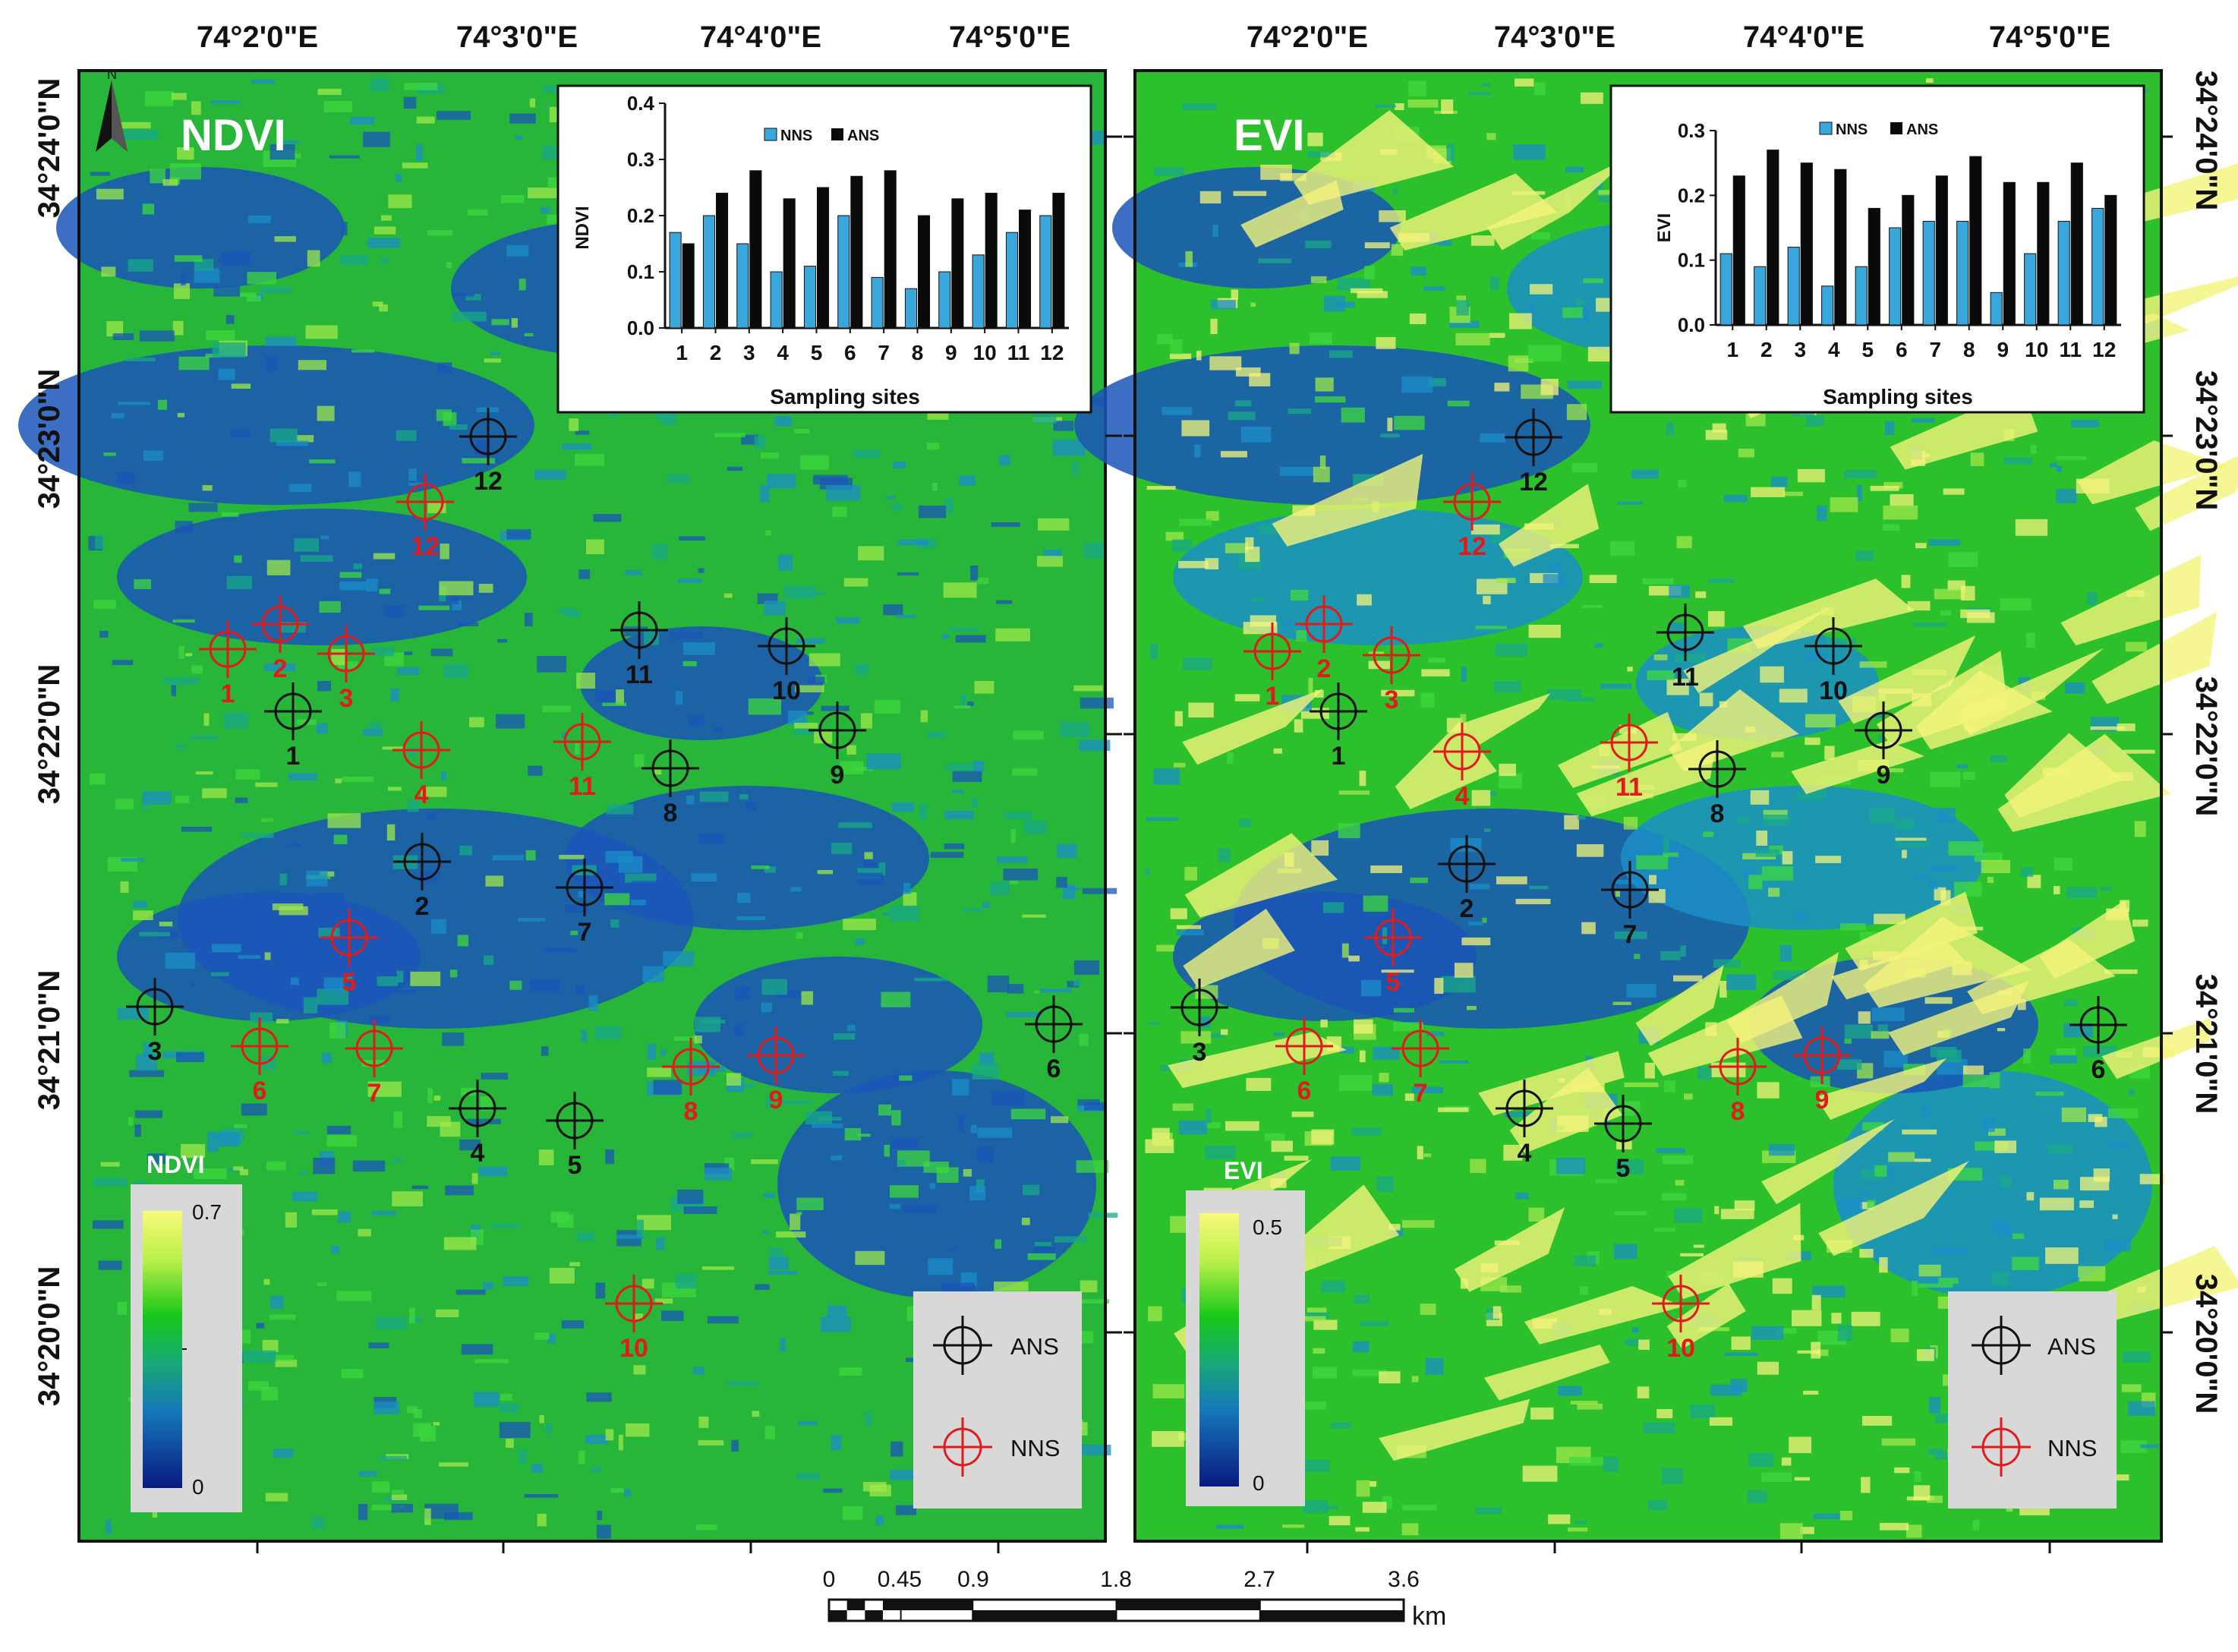 Image resolution: width=2238 pixels, height=1652 pixels. Describe the element at coordinates (1331, 1615) in the screenshot. I see `scale-bar-segment` at that location.